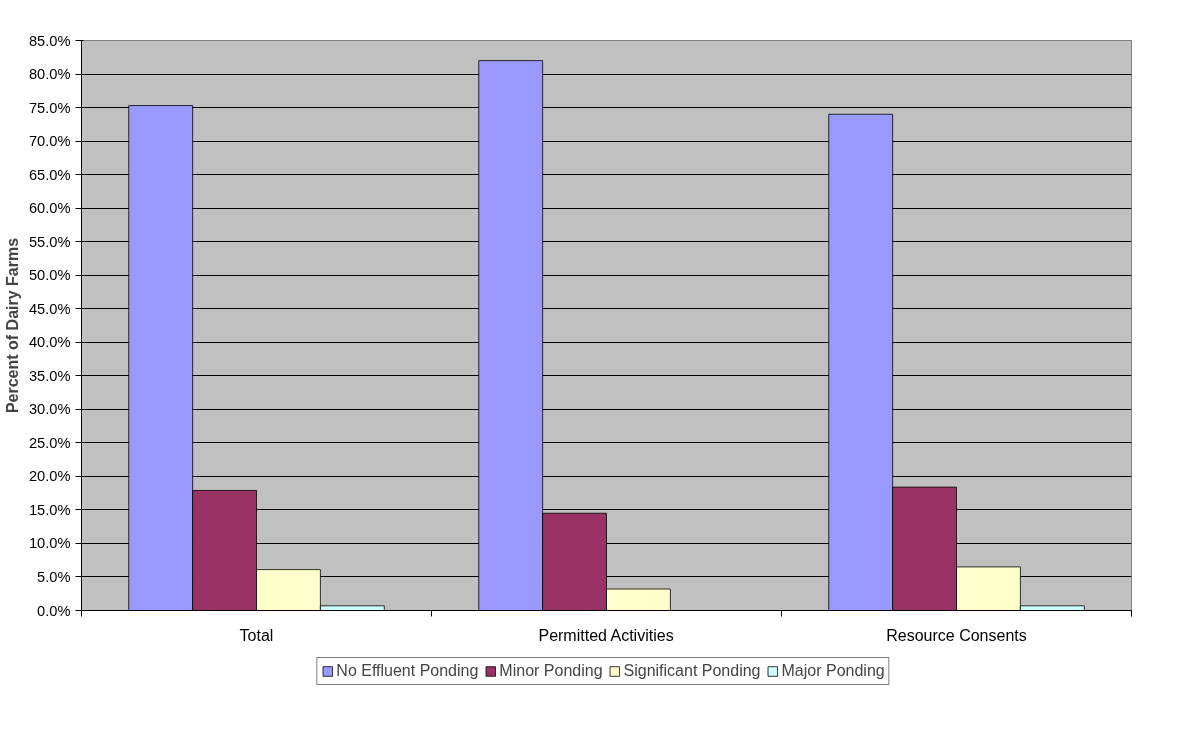  I want to click on y-tick-label: 15.0%, so click(49, 509).